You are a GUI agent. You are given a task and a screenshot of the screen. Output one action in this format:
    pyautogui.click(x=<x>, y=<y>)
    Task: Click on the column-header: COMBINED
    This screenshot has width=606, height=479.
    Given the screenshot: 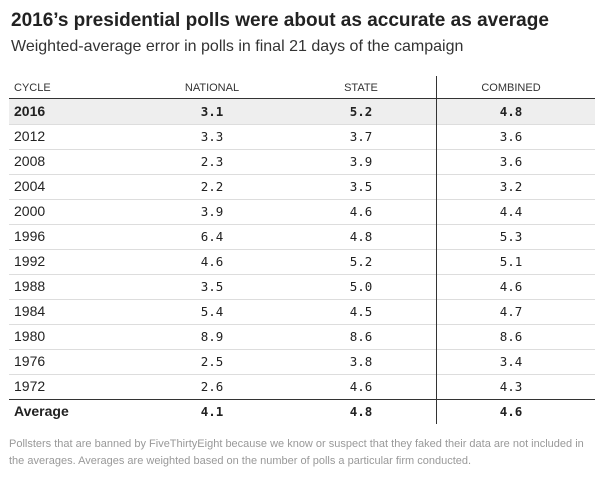 What is the action you would take?
    pyautogui.click(x=511, y=88)
    